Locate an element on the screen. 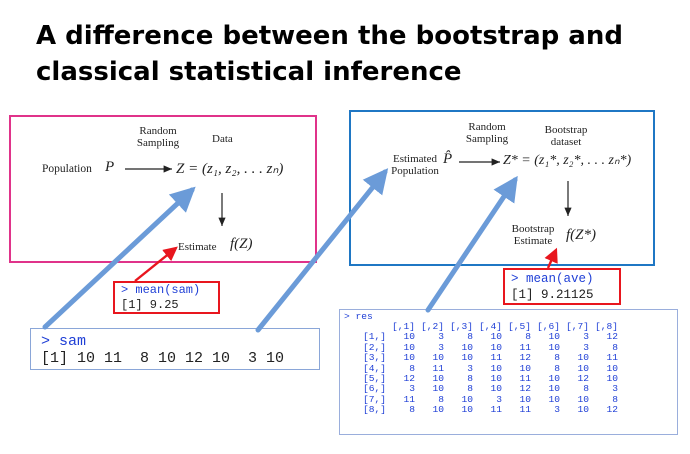 This screenshot has width=690, height=454. res-row-label: [2,] is located at coordinates (374, 347).